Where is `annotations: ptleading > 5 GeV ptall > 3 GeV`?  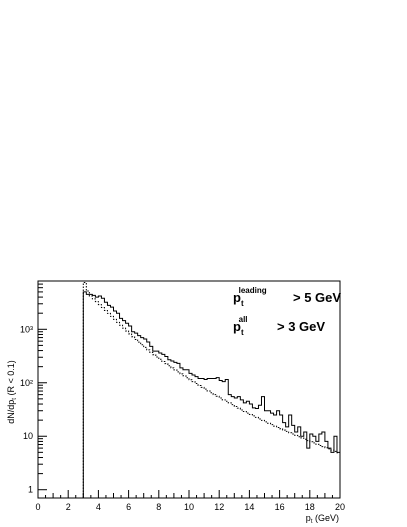
annotations: ptleading > 5 GeV ptall > 3 GeV is located at coordinates (287, 311).